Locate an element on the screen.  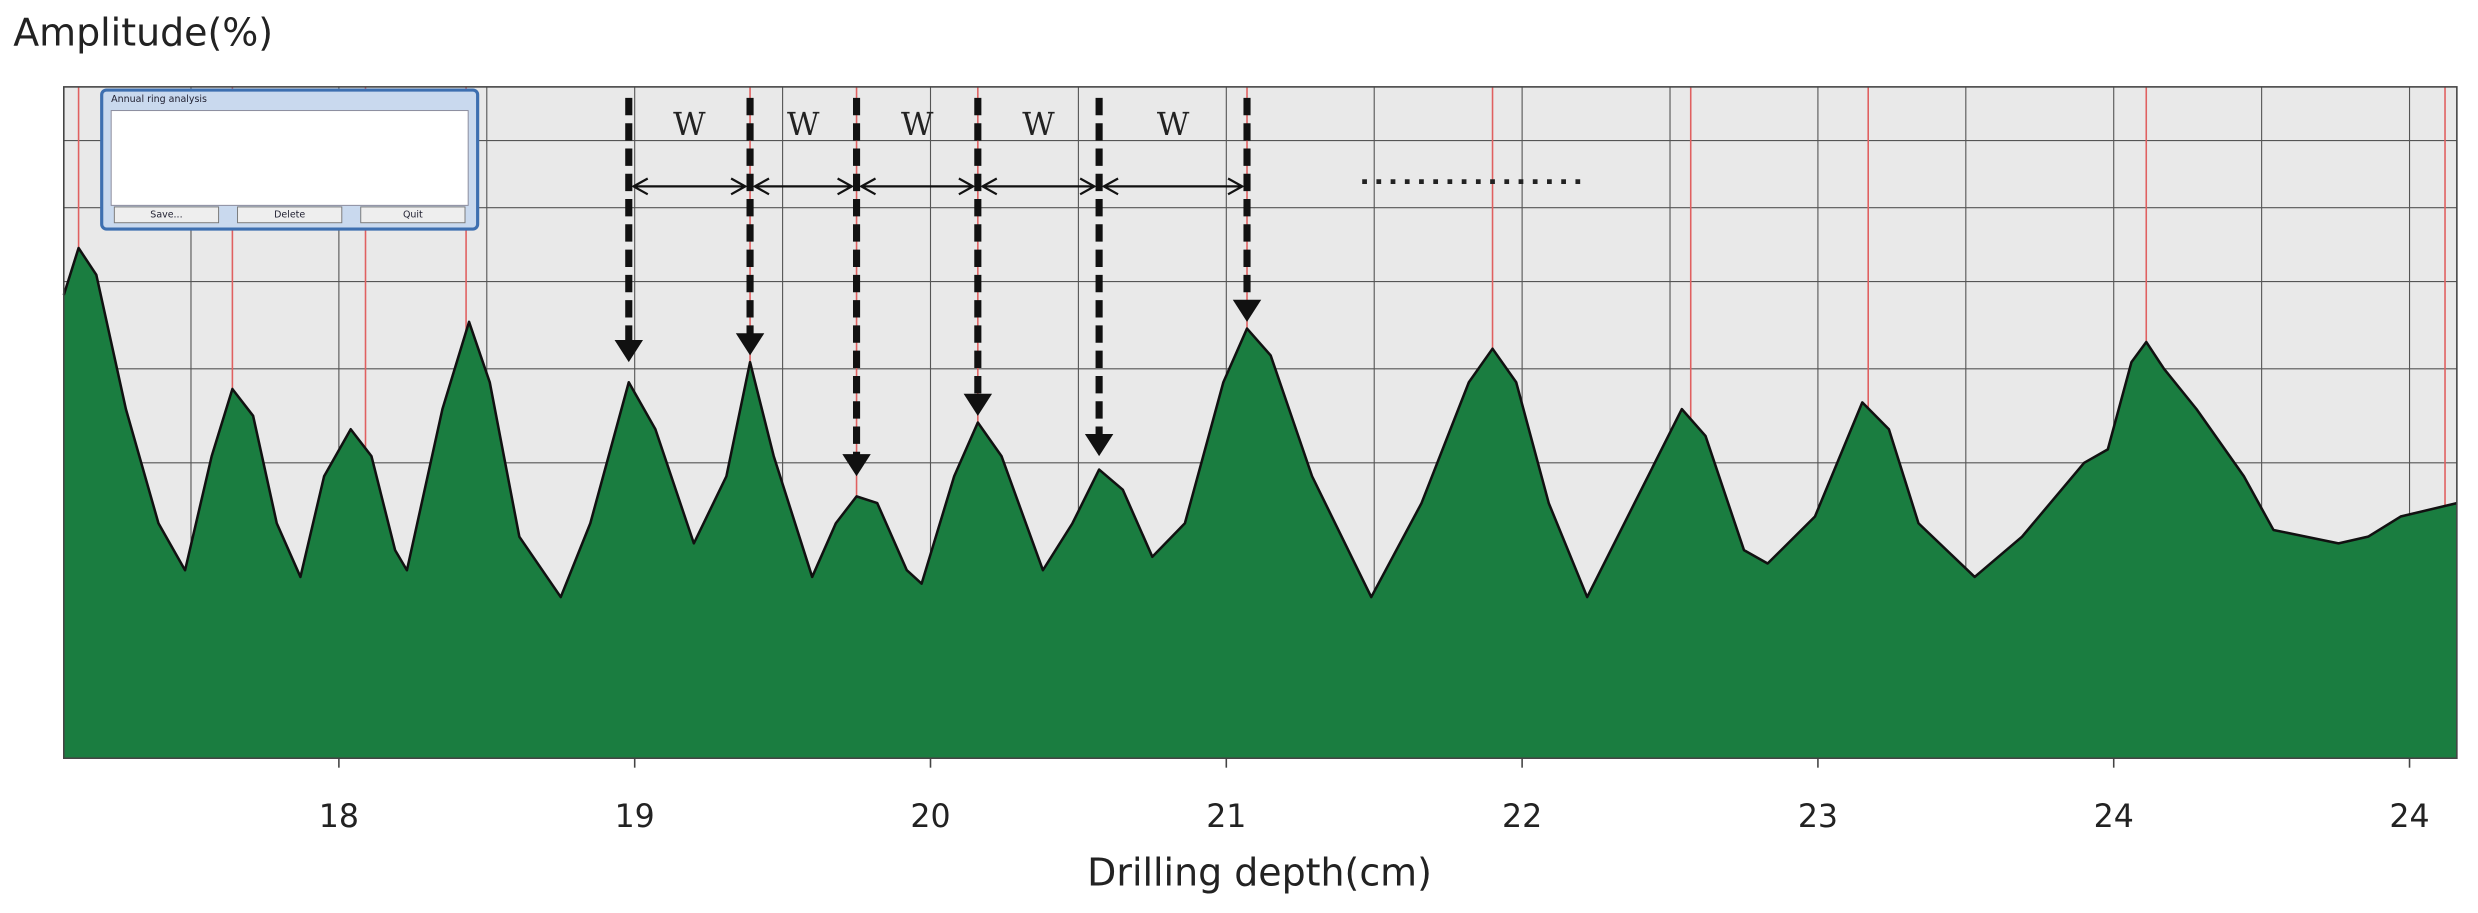
x-tick-label: 21 is located at coordinates (1226, 817).